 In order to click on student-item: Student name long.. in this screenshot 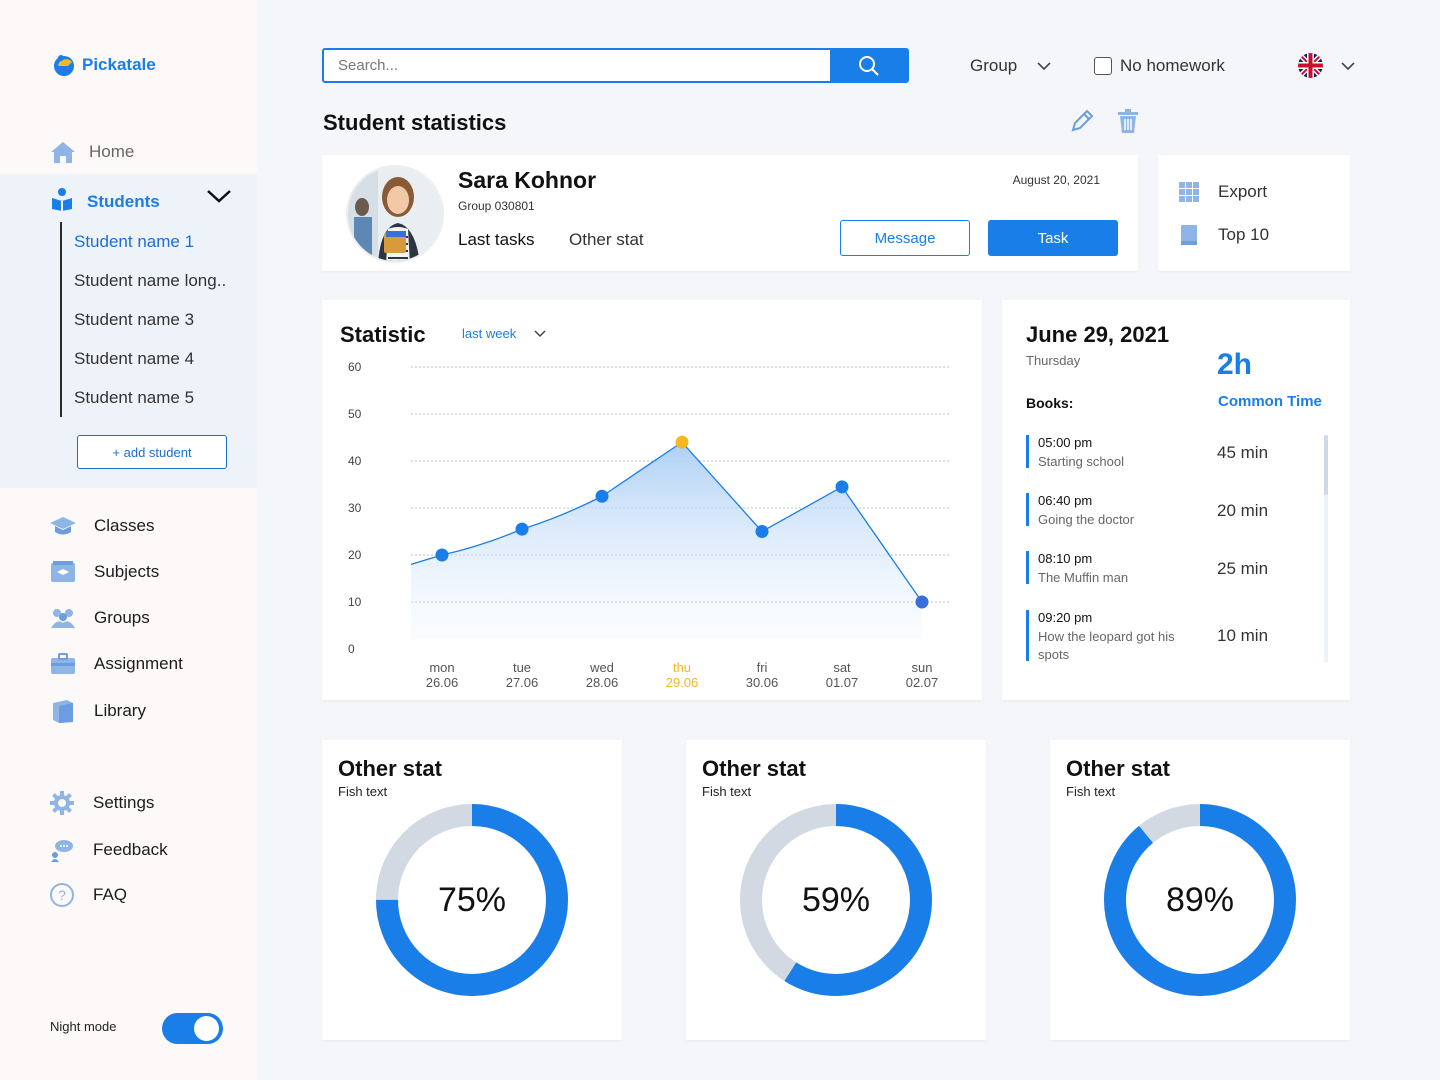, I will do `click(150, 280)`.